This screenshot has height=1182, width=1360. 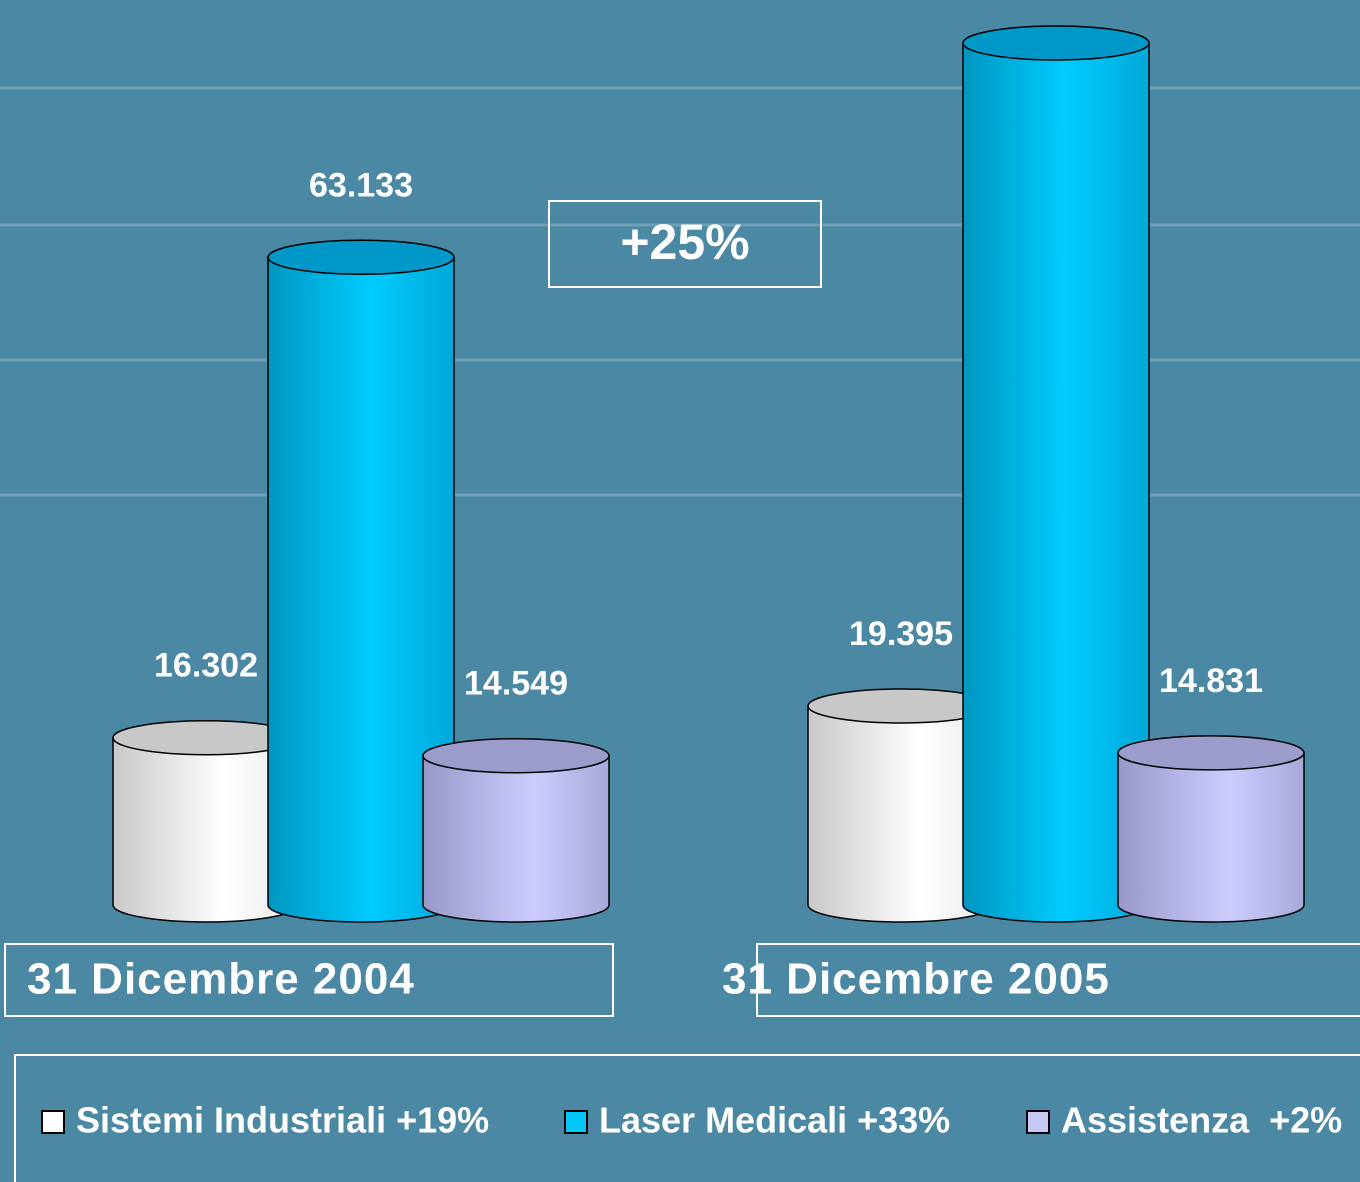 I want to click on data-label: 14.549, so click(x=516, y=684).